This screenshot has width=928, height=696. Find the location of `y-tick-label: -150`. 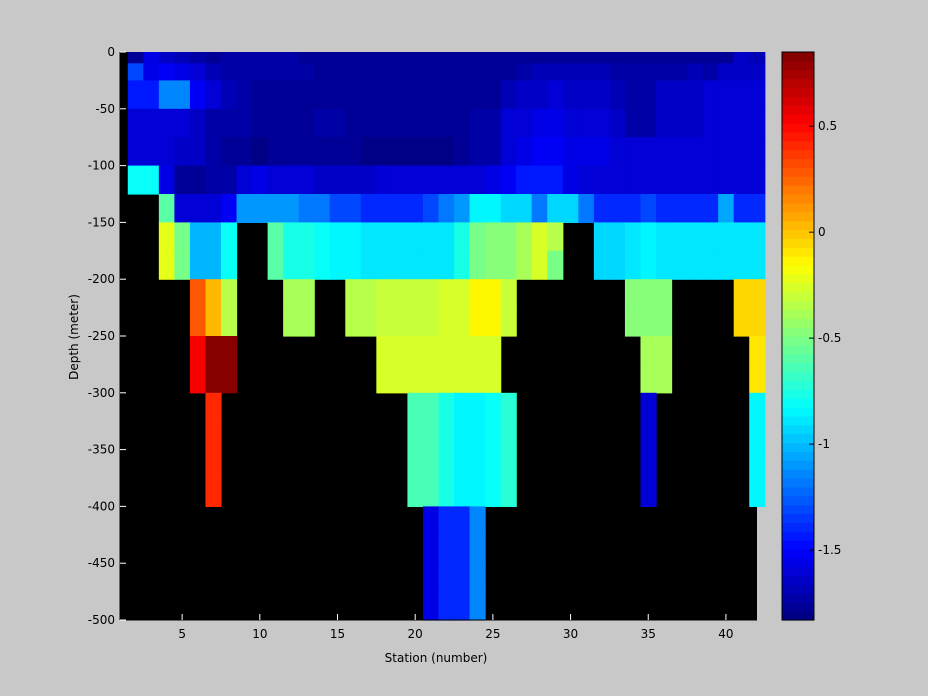

y-tick-label: -150 is located at coordinates (101, 222).